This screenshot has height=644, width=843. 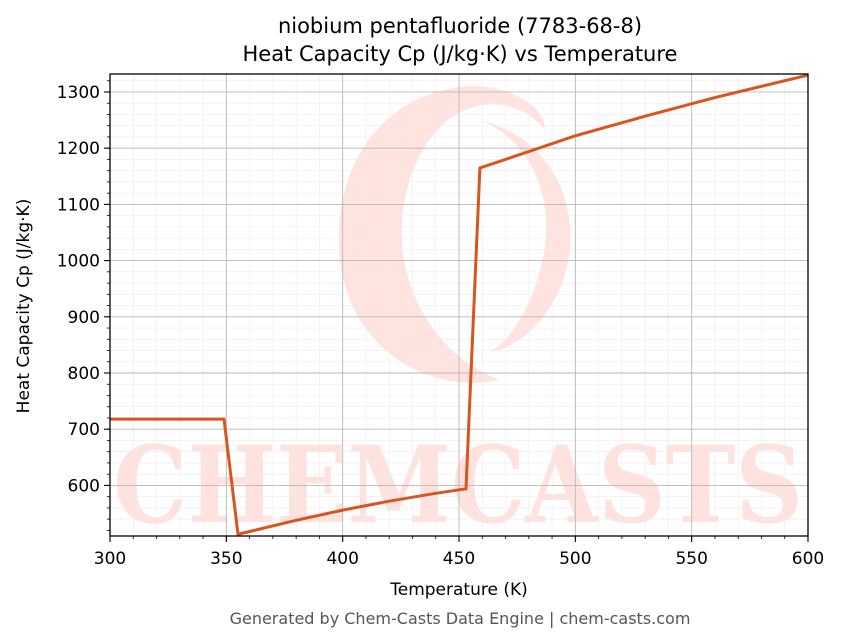 I want to click on watermark-logo-accent, so click(x=525, y=236).